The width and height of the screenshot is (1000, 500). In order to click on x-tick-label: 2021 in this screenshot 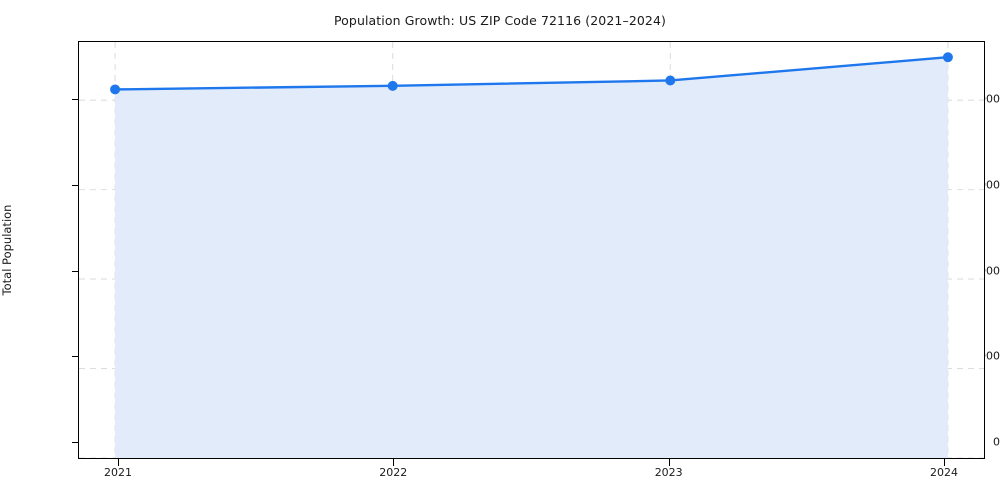, I will do `click(118, 472)`.